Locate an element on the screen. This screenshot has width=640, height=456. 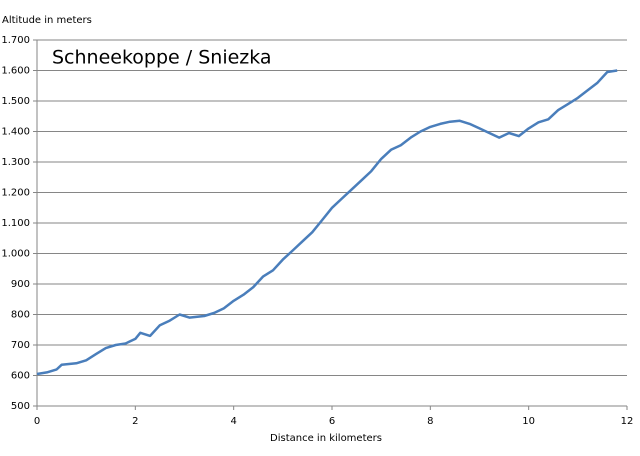
y-axis-label: Altitude in meters is located at coordinates (47, 20).